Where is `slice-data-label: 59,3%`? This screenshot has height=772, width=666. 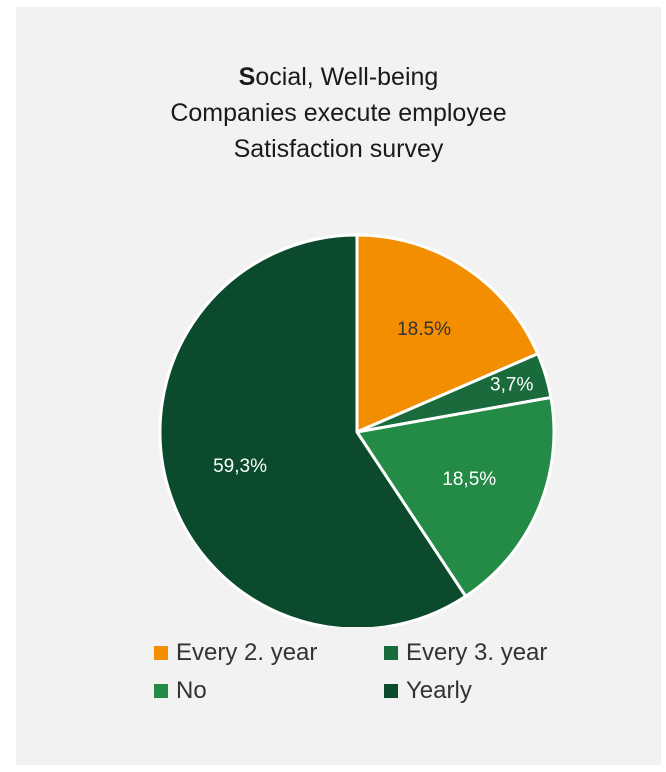
slice-data-label: 59,3% is located at coordinates (240, 466).